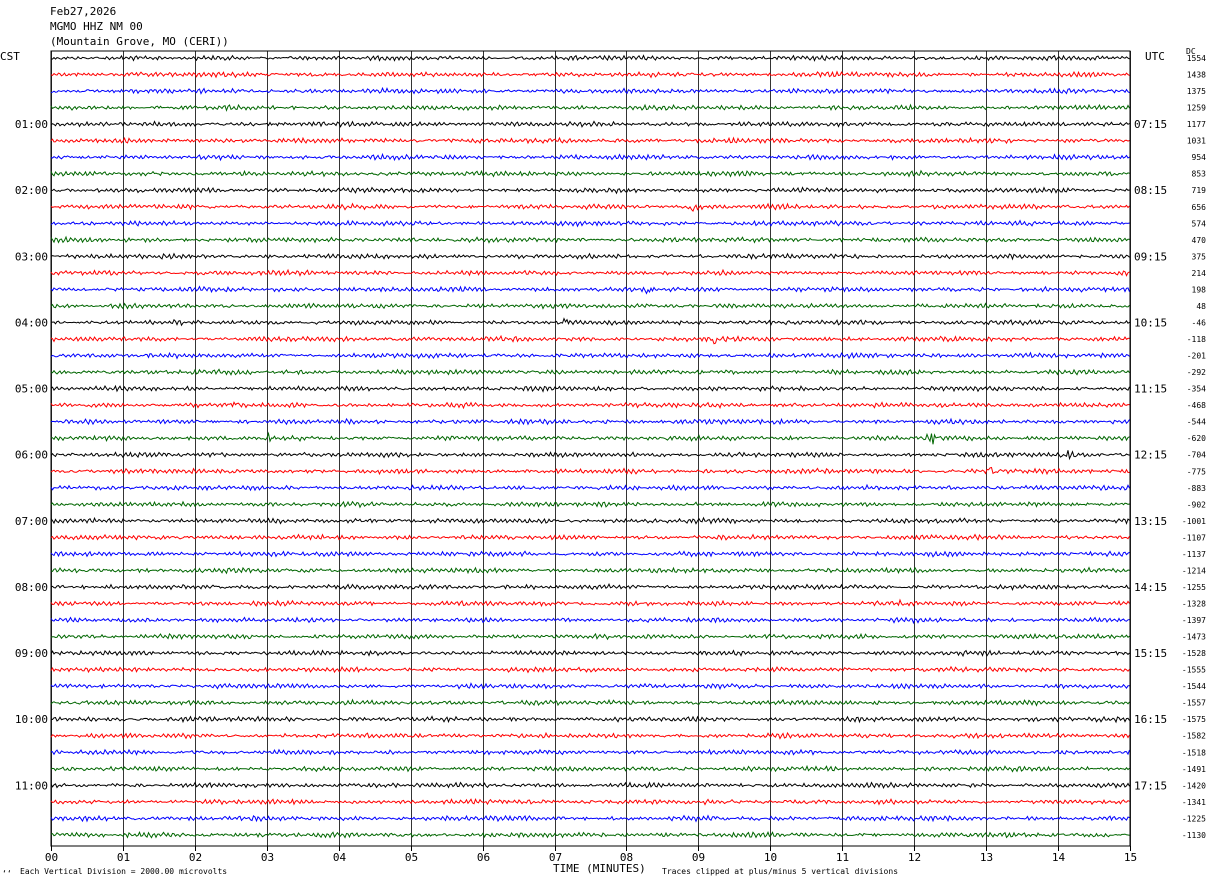  What do you see at coordinates (1196, 339) in the screenshot?
I see `dc-offset-label: -118` at bounding box center [1196, 339].